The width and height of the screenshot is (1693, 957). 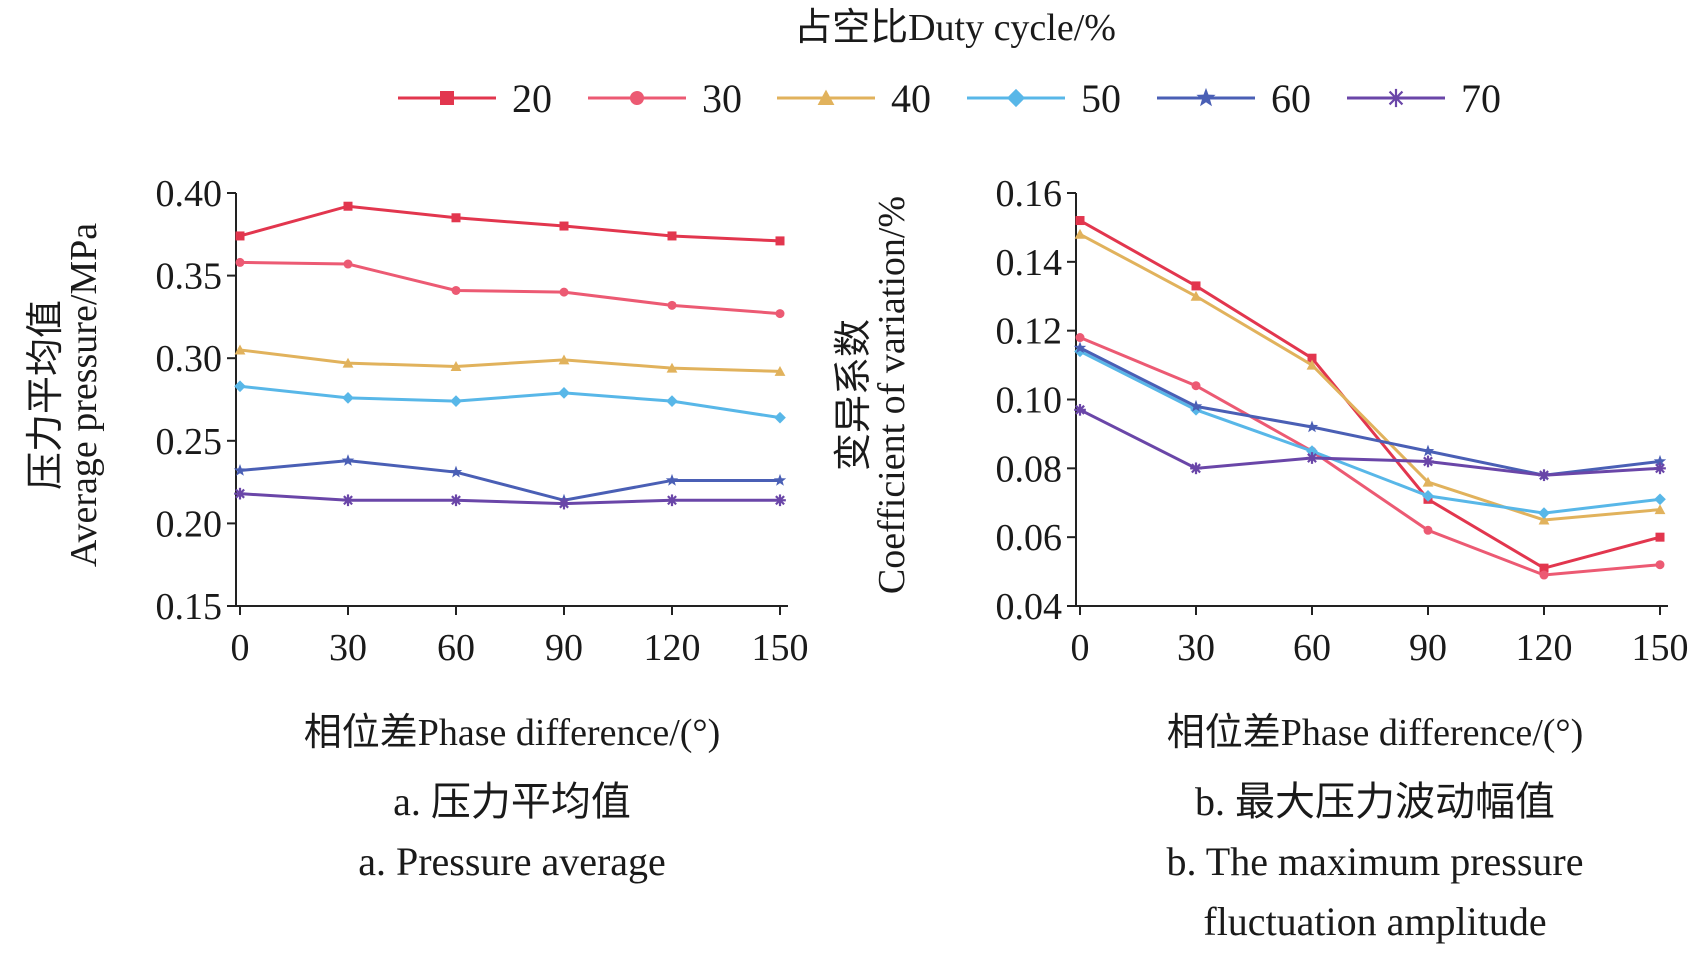 What do you see at coordinates (1044, 98) in the screenshot?
I see `legend-item-50: 50` at bounding box center [1044, 98].